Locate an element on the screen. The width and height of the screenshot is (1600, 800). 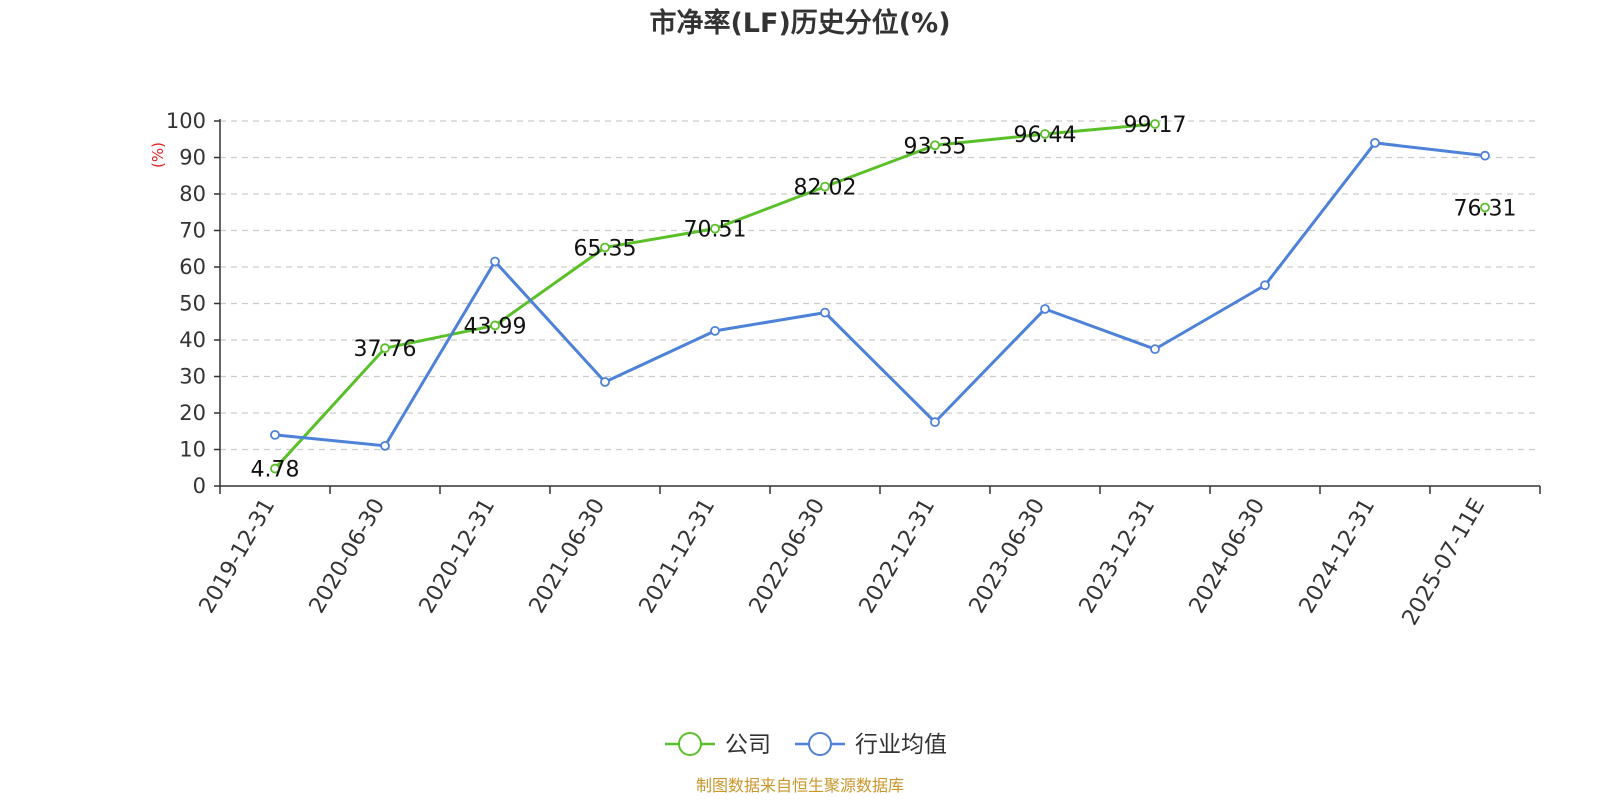
source-note: 制图数据来自恒生聚源数据库 is located at coordinates (800, 785).